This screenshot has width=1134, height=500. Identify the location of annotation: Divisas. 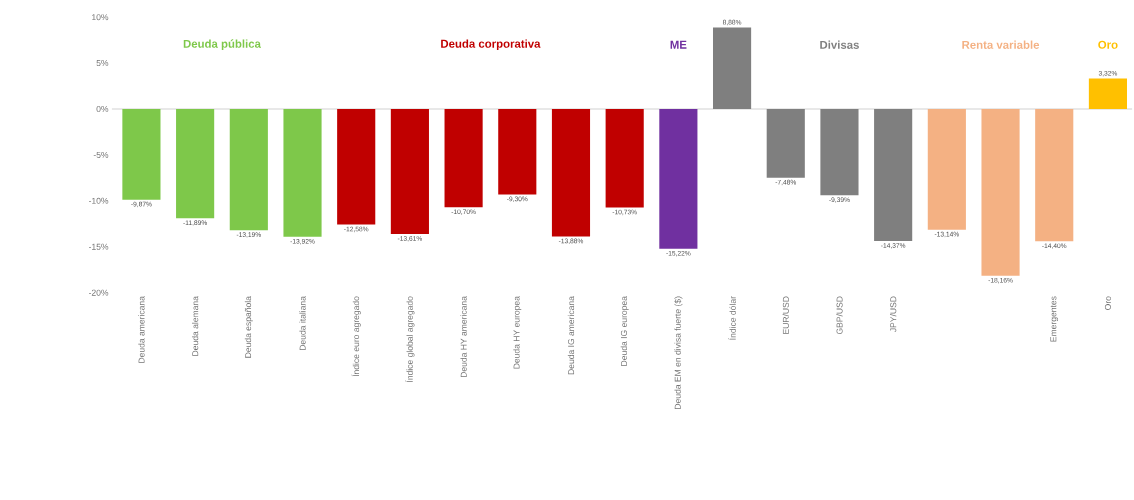
(839, 45).